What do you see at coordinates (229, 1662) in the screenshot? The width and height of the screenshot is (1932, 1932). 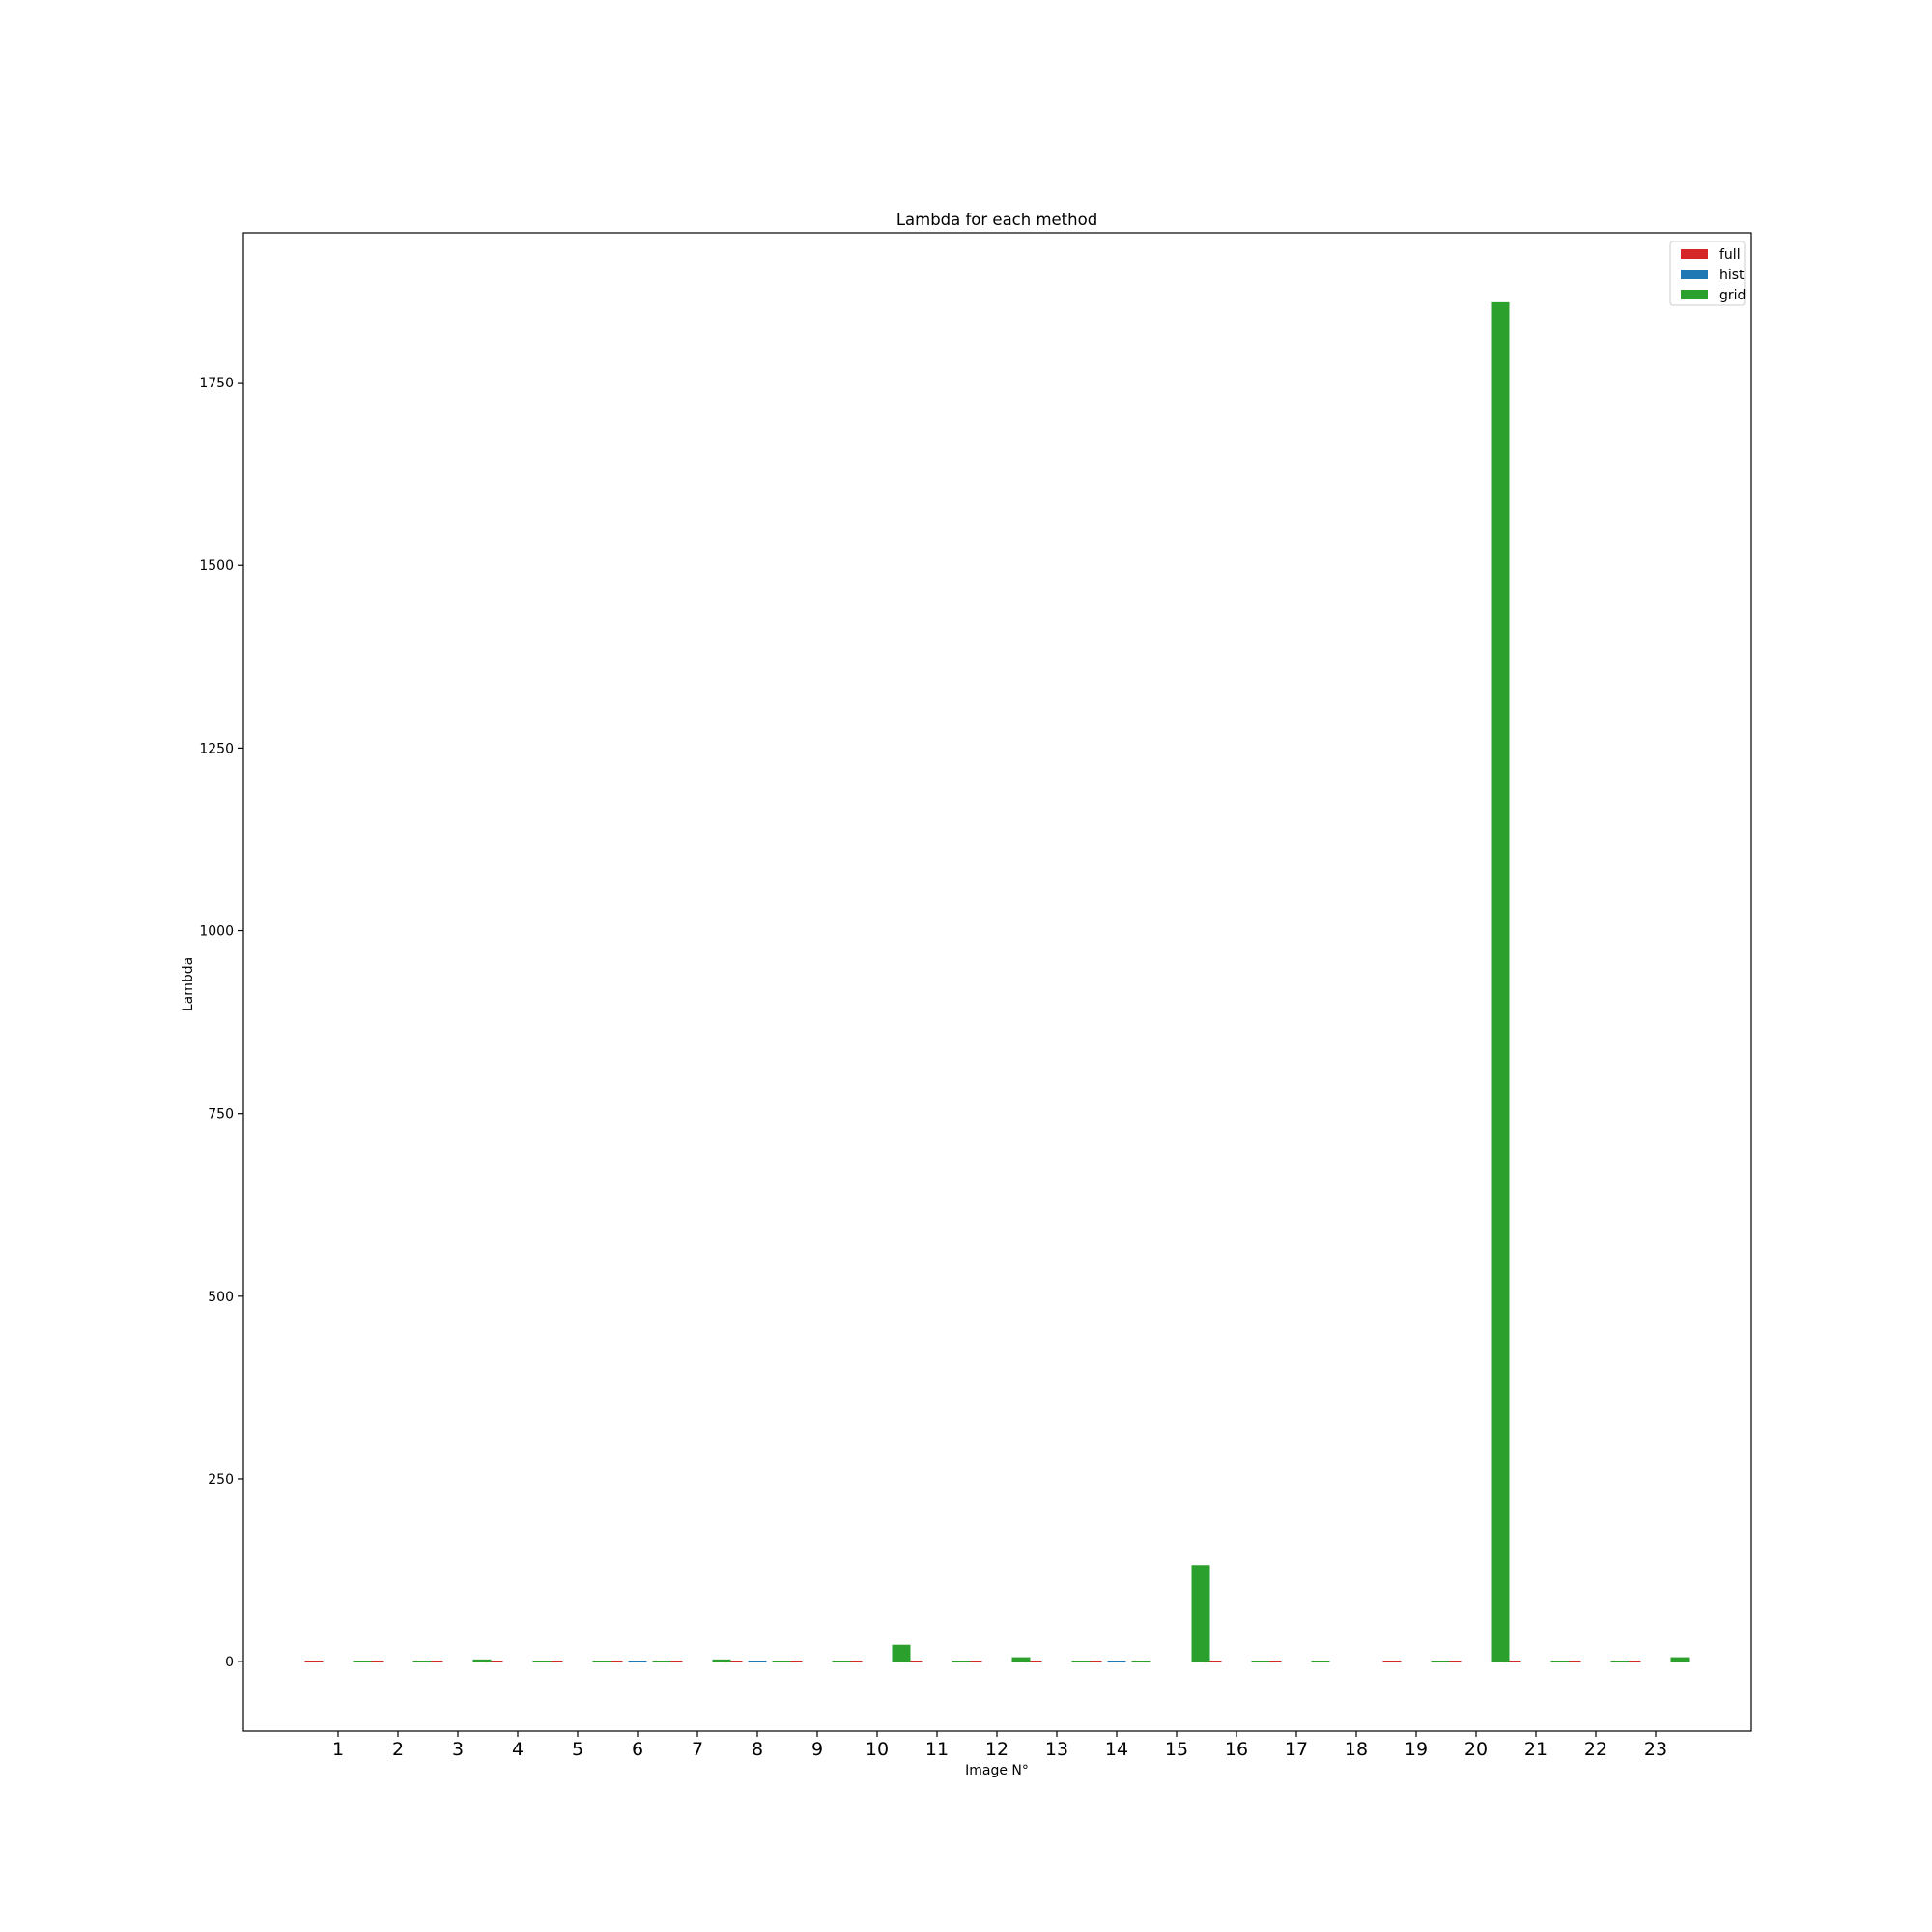 I see `y-tick-label: 0` at bounding box center [229, 1662].